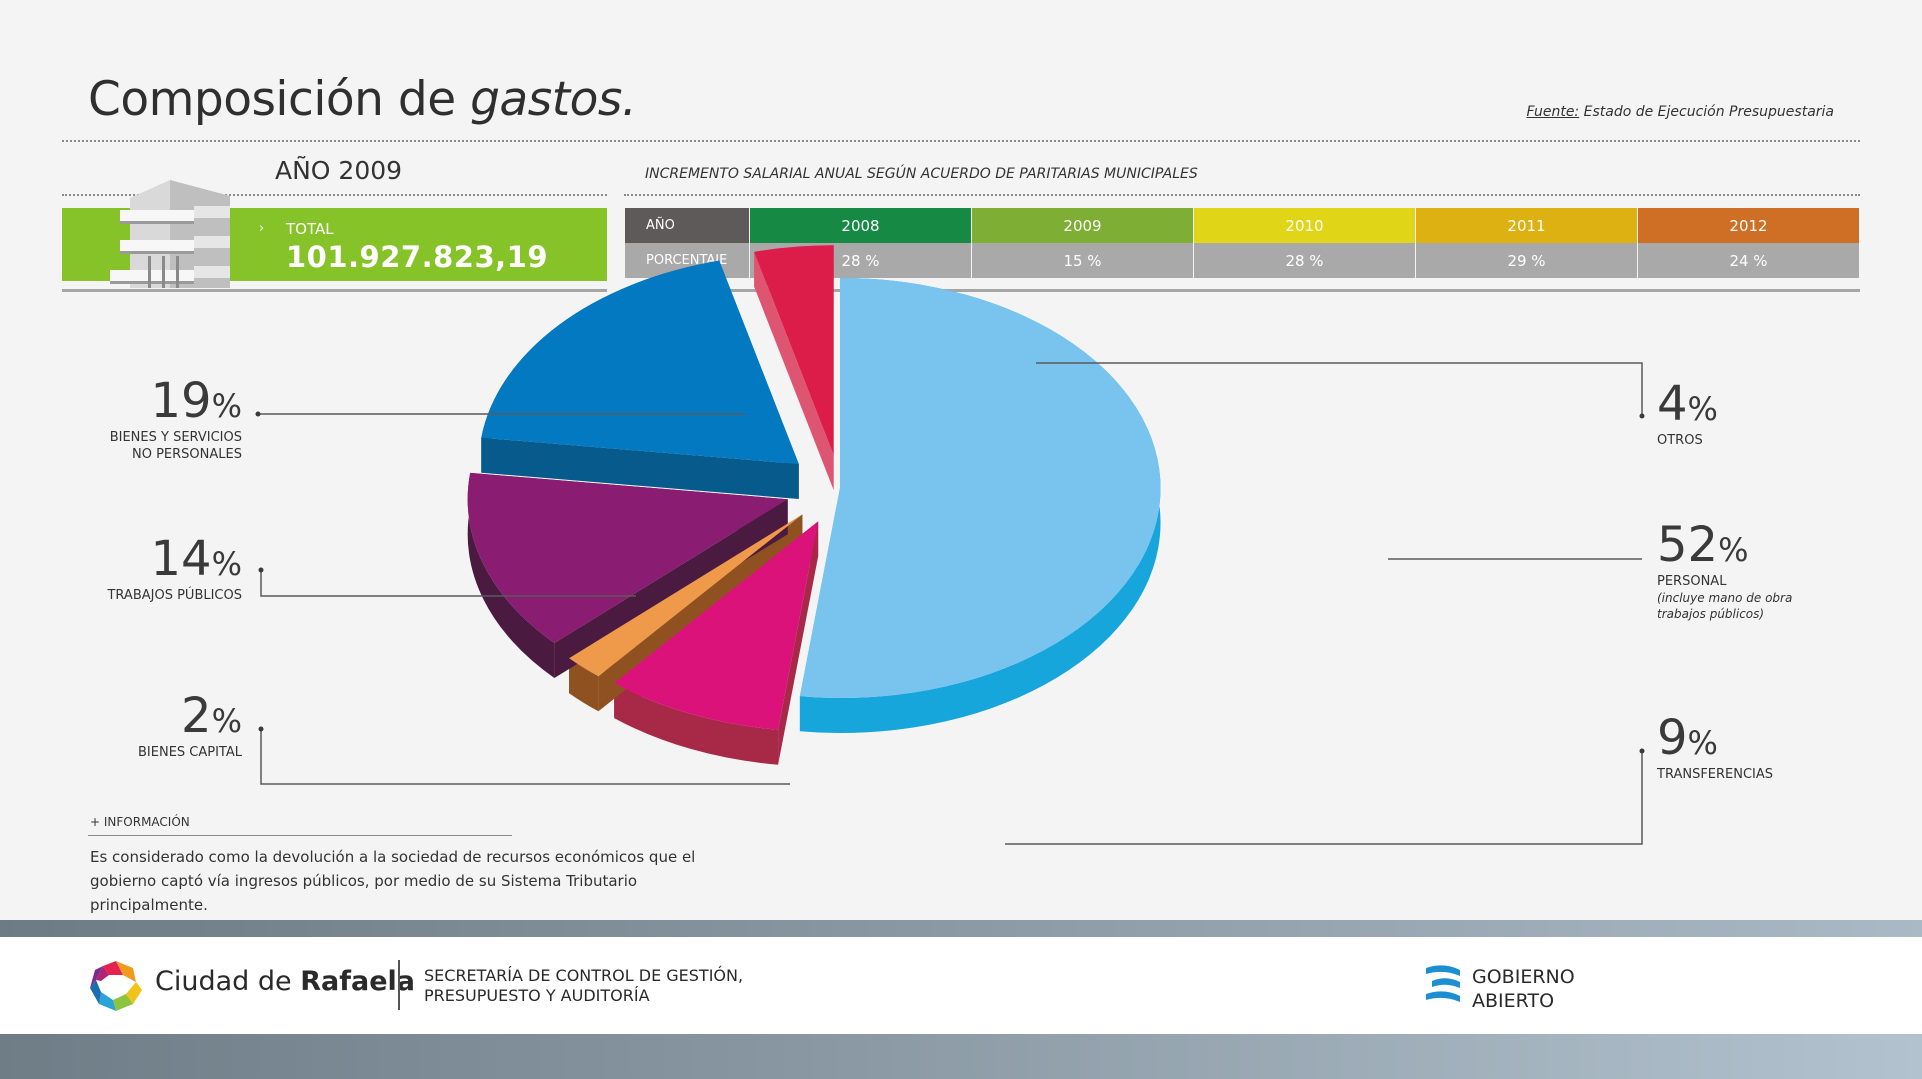 This screenshot has height=1079, width=1922. What do you see at coordinates (1672, 738) in the screenshot?
I see `value-transferencias: 9` at bounding box center [1672, 738].